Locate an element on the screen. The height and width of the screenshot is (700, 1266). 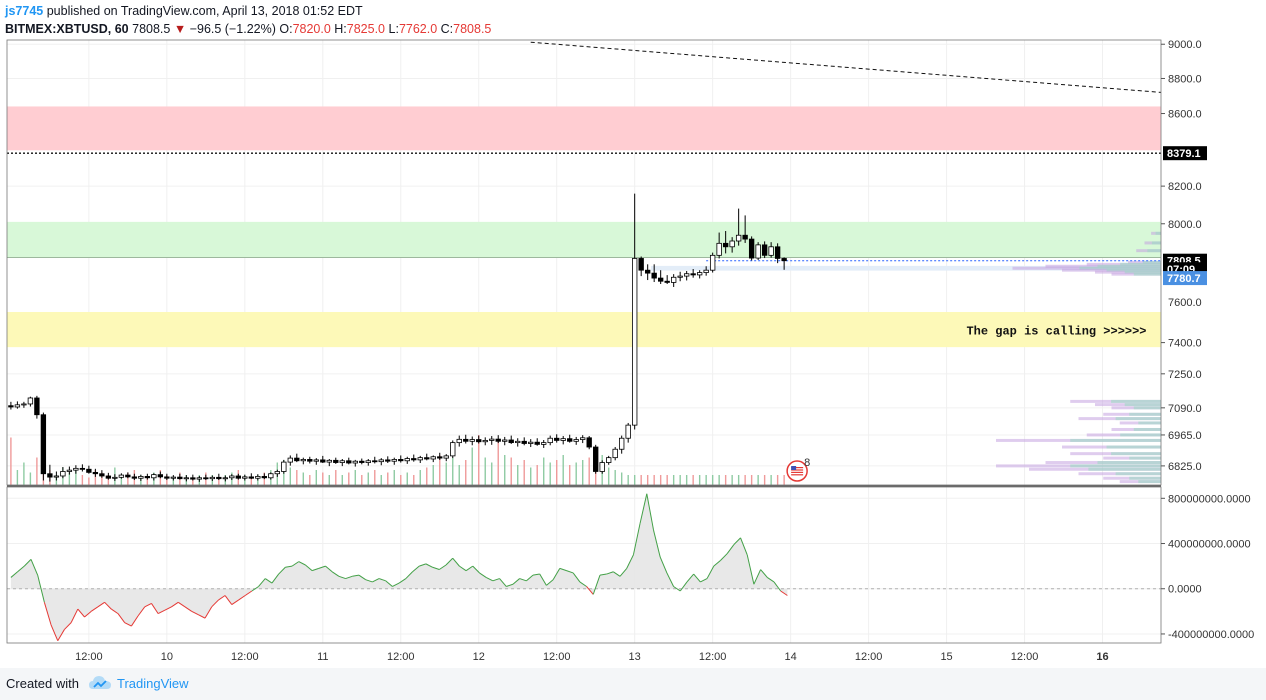
author-link: js7745 is located at coordinates (24, 11).